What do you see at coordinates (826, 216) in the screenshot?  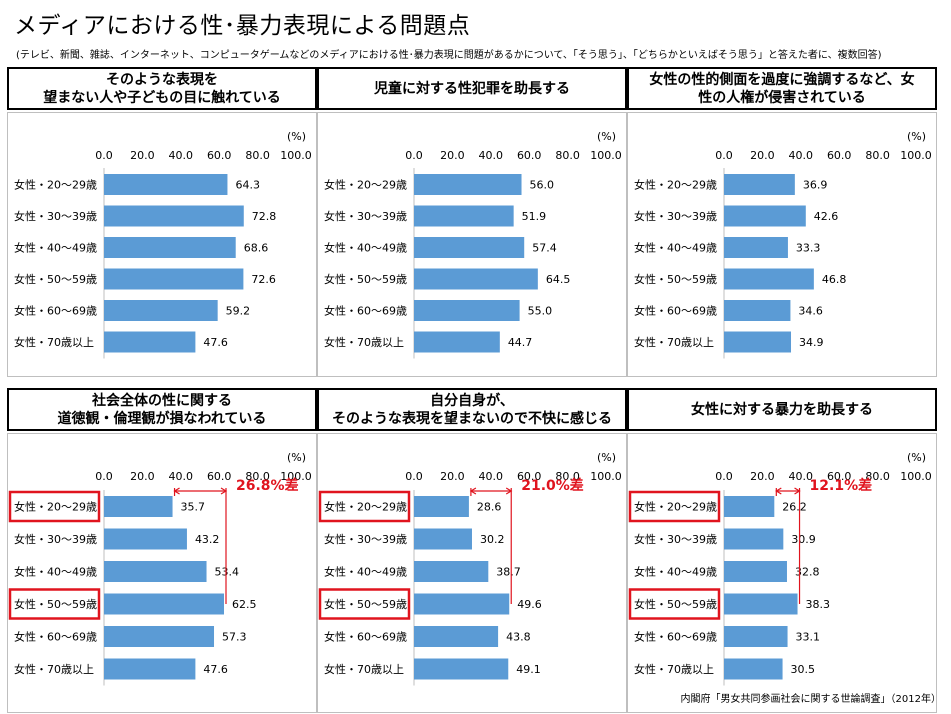 I see `data-label: 42.6` at bounding box center [826, 216].